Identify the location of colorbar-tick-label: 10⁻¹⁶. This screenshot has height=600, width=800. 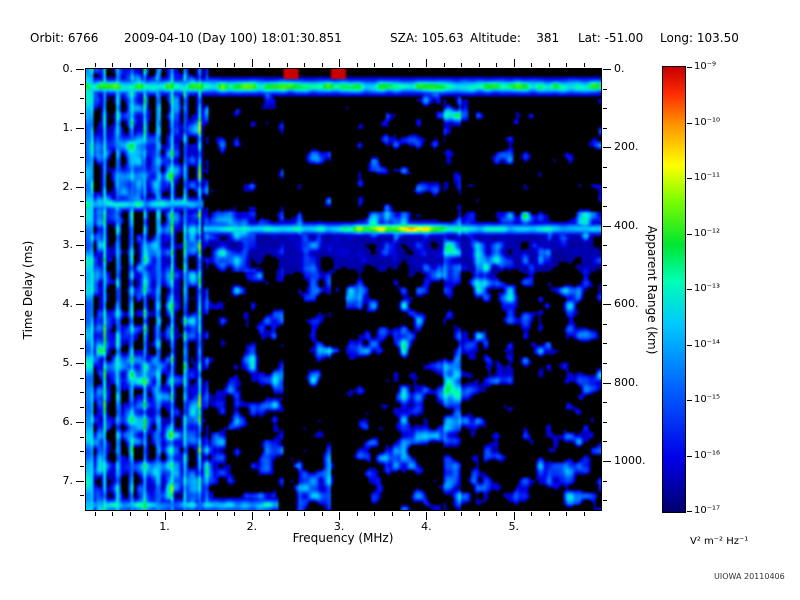
(707, 455).